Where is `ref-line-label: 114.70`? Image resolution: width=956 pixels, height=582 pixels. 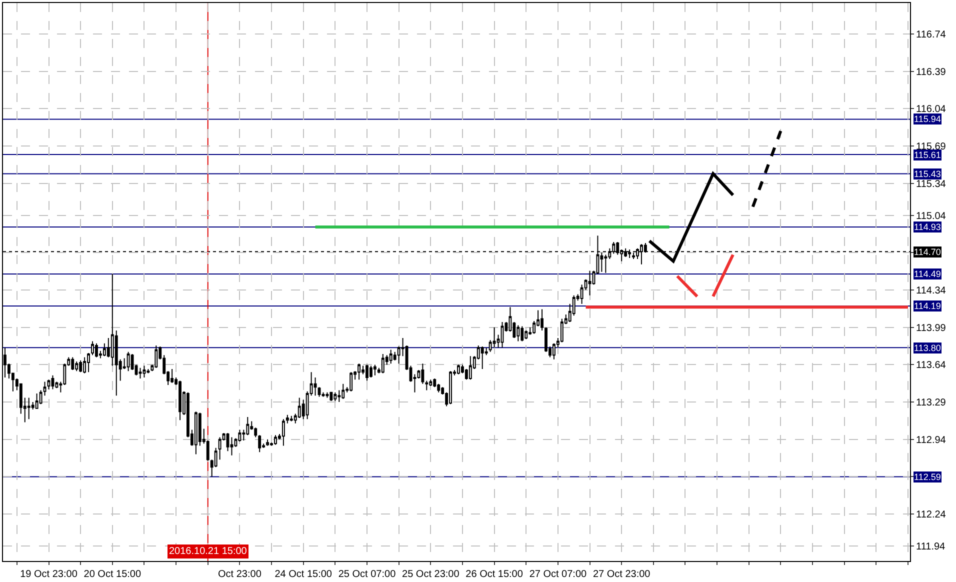 ref-line-label: 114.70 is located at coordinates (927, 252).